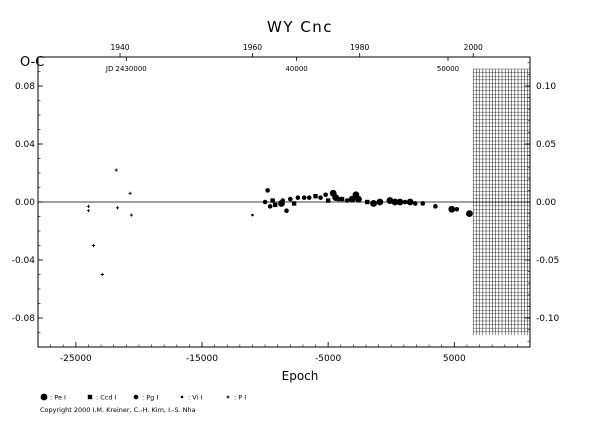 The width and height of the screenshot is (590, 425). Describe the element at coordinates (119, 47) in the screenshot. I see `top-year-label: 1940` at that location.